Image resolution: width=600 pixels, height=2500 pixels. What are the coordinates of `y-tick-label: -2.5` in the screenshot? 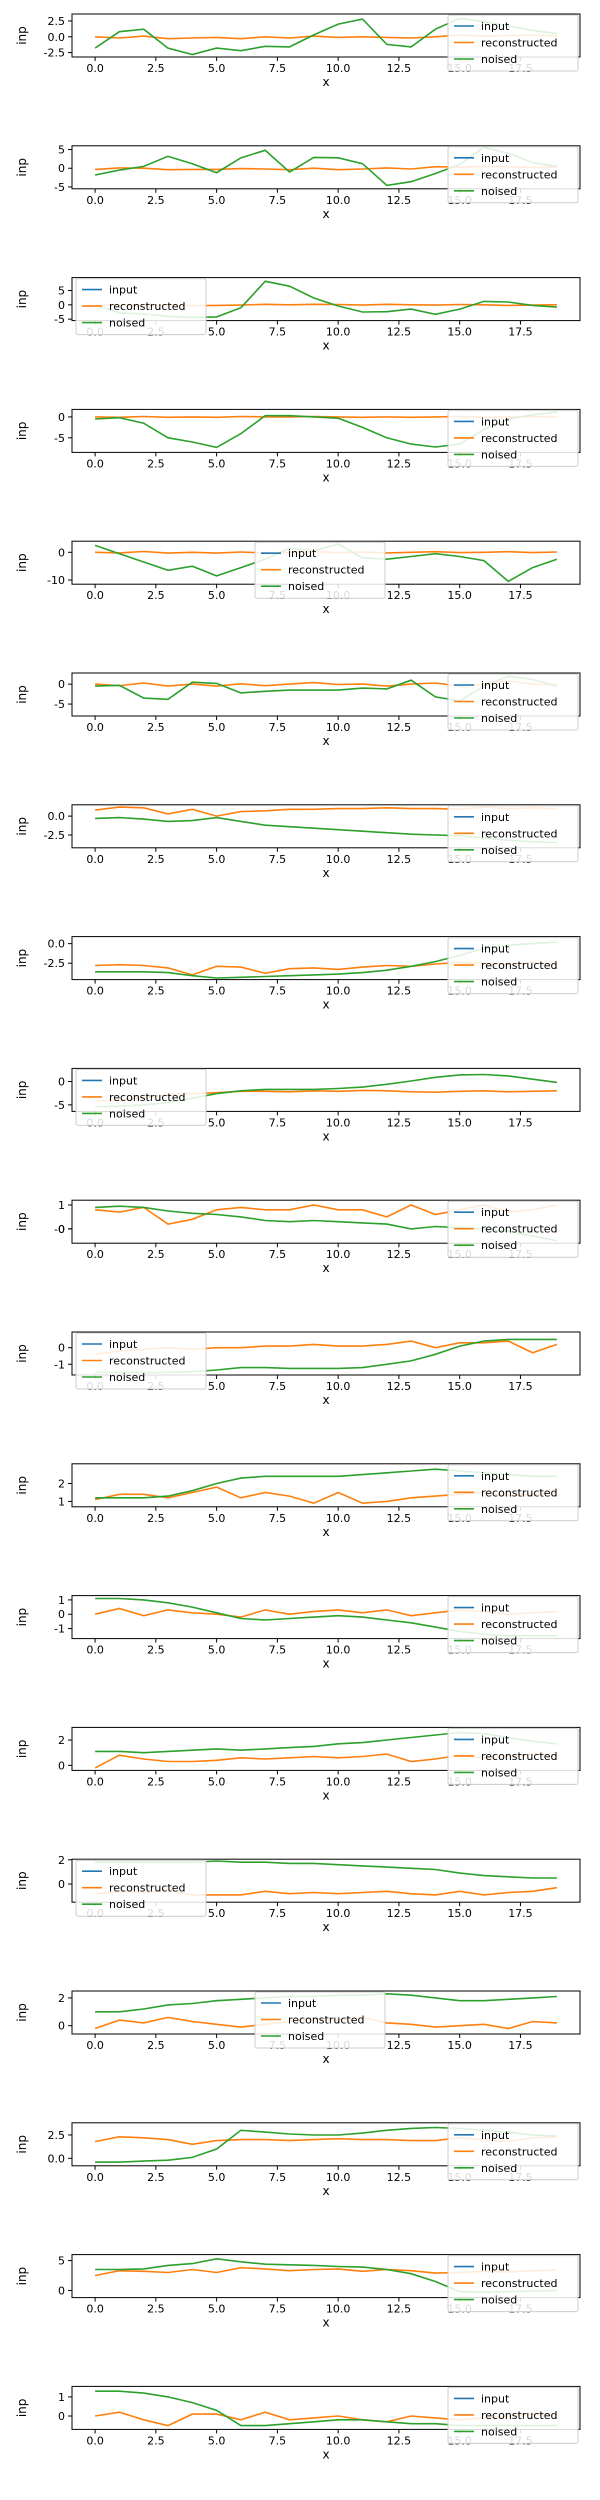 It's located at (54, 53).